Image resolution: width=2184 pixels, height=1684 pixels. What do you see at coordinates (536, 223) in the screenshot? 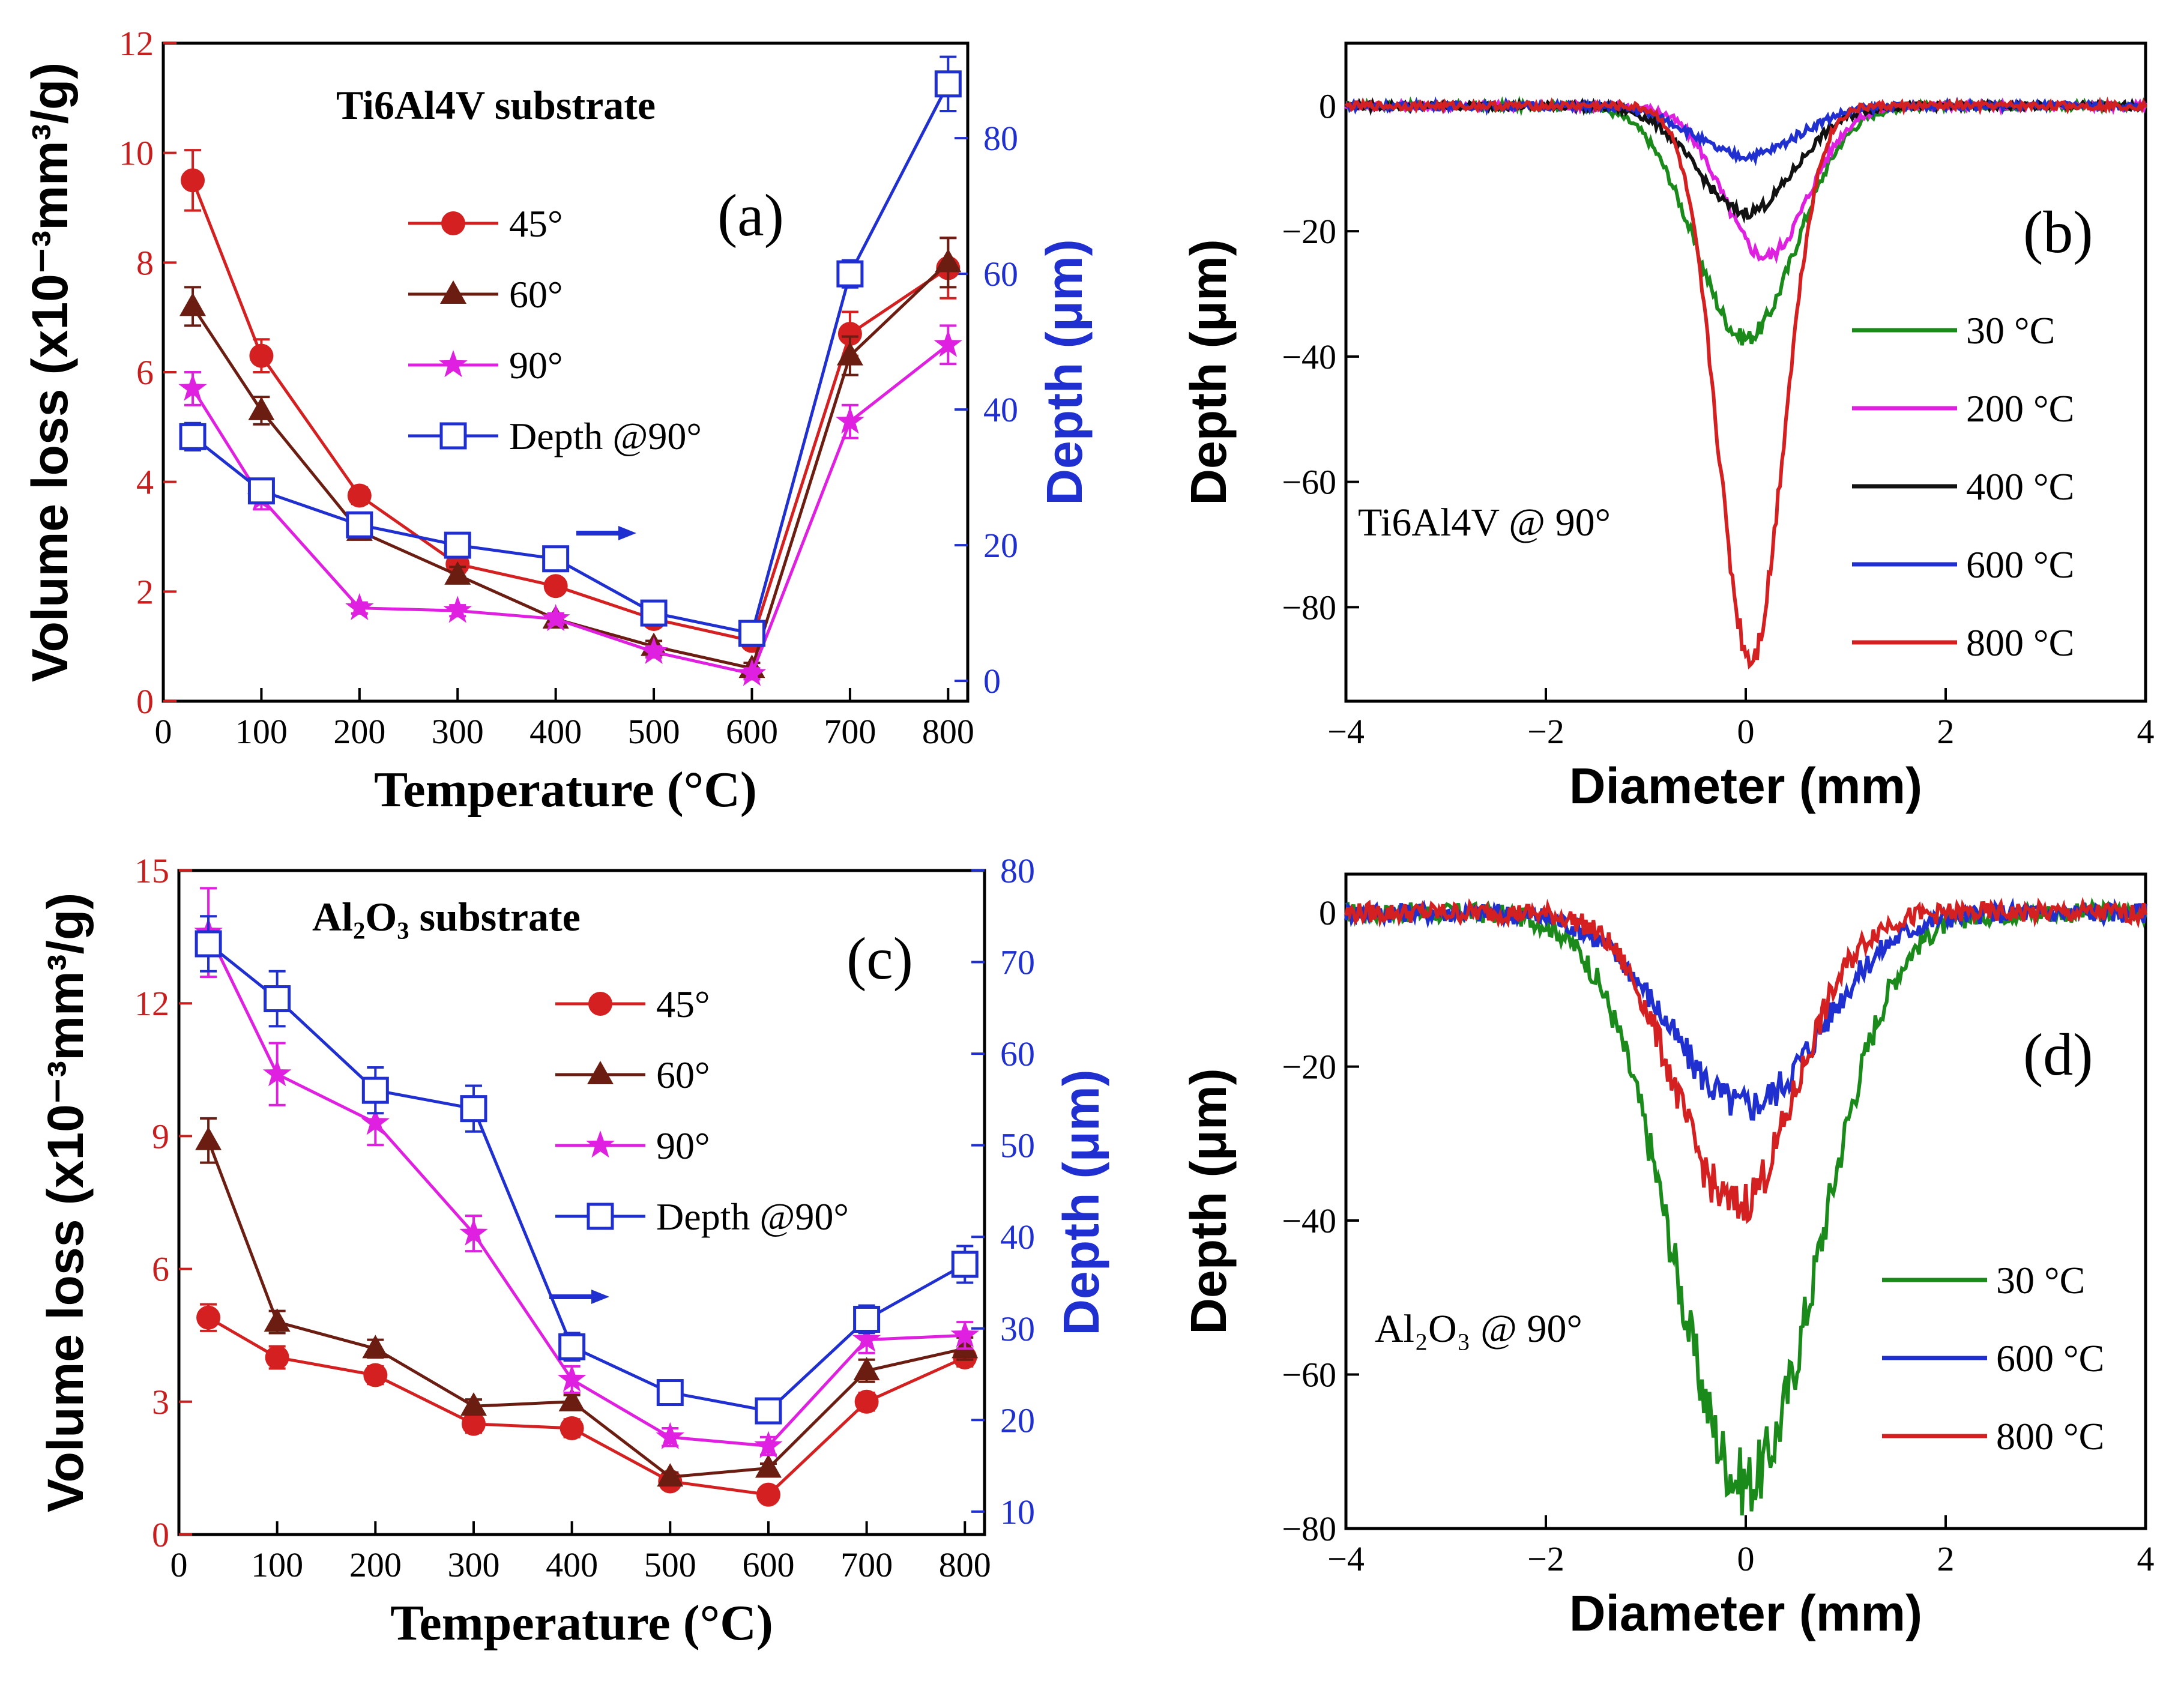
I see `legend-label: 45°` at bounding box center [536, 223].